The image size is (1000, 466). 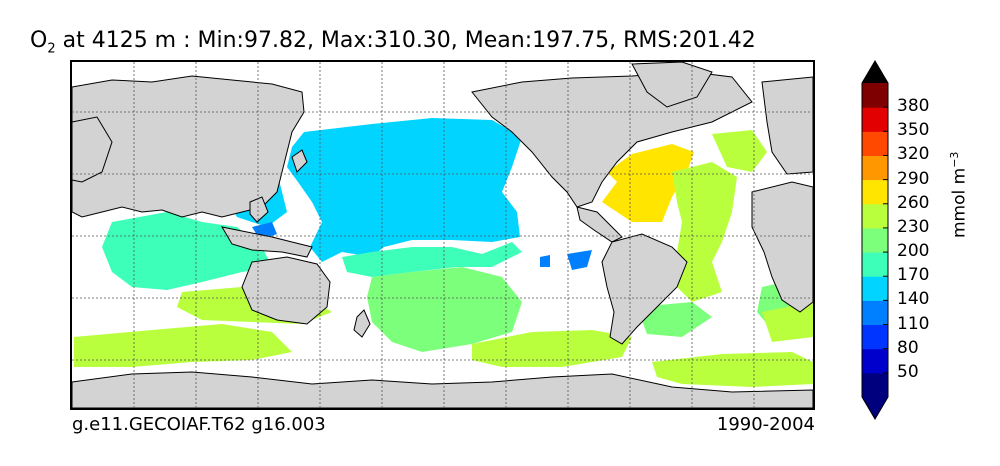 What do you see at coordinates (442, 389) in the screenshot?
I see `land-antarctica` at bounding box center [442, 389].